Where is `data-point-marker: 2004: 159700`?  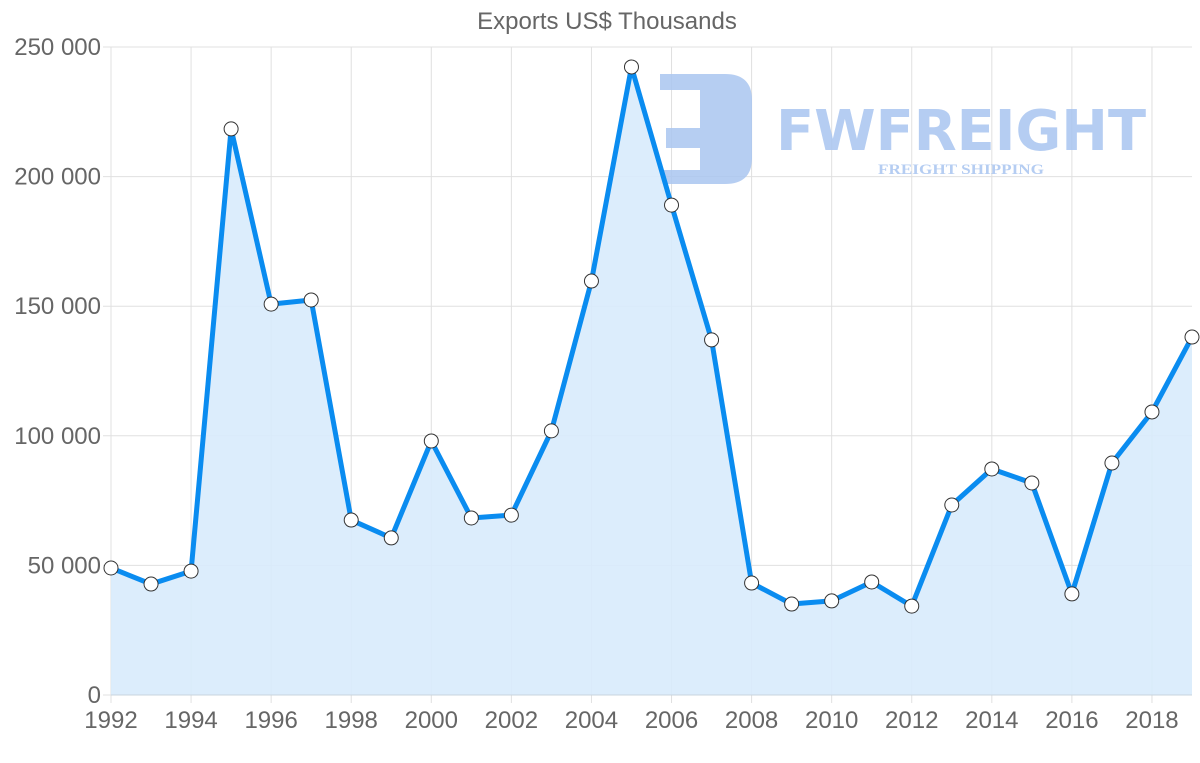 data-point-marker: 2004: 159700 is located at coordinates (591, 281).